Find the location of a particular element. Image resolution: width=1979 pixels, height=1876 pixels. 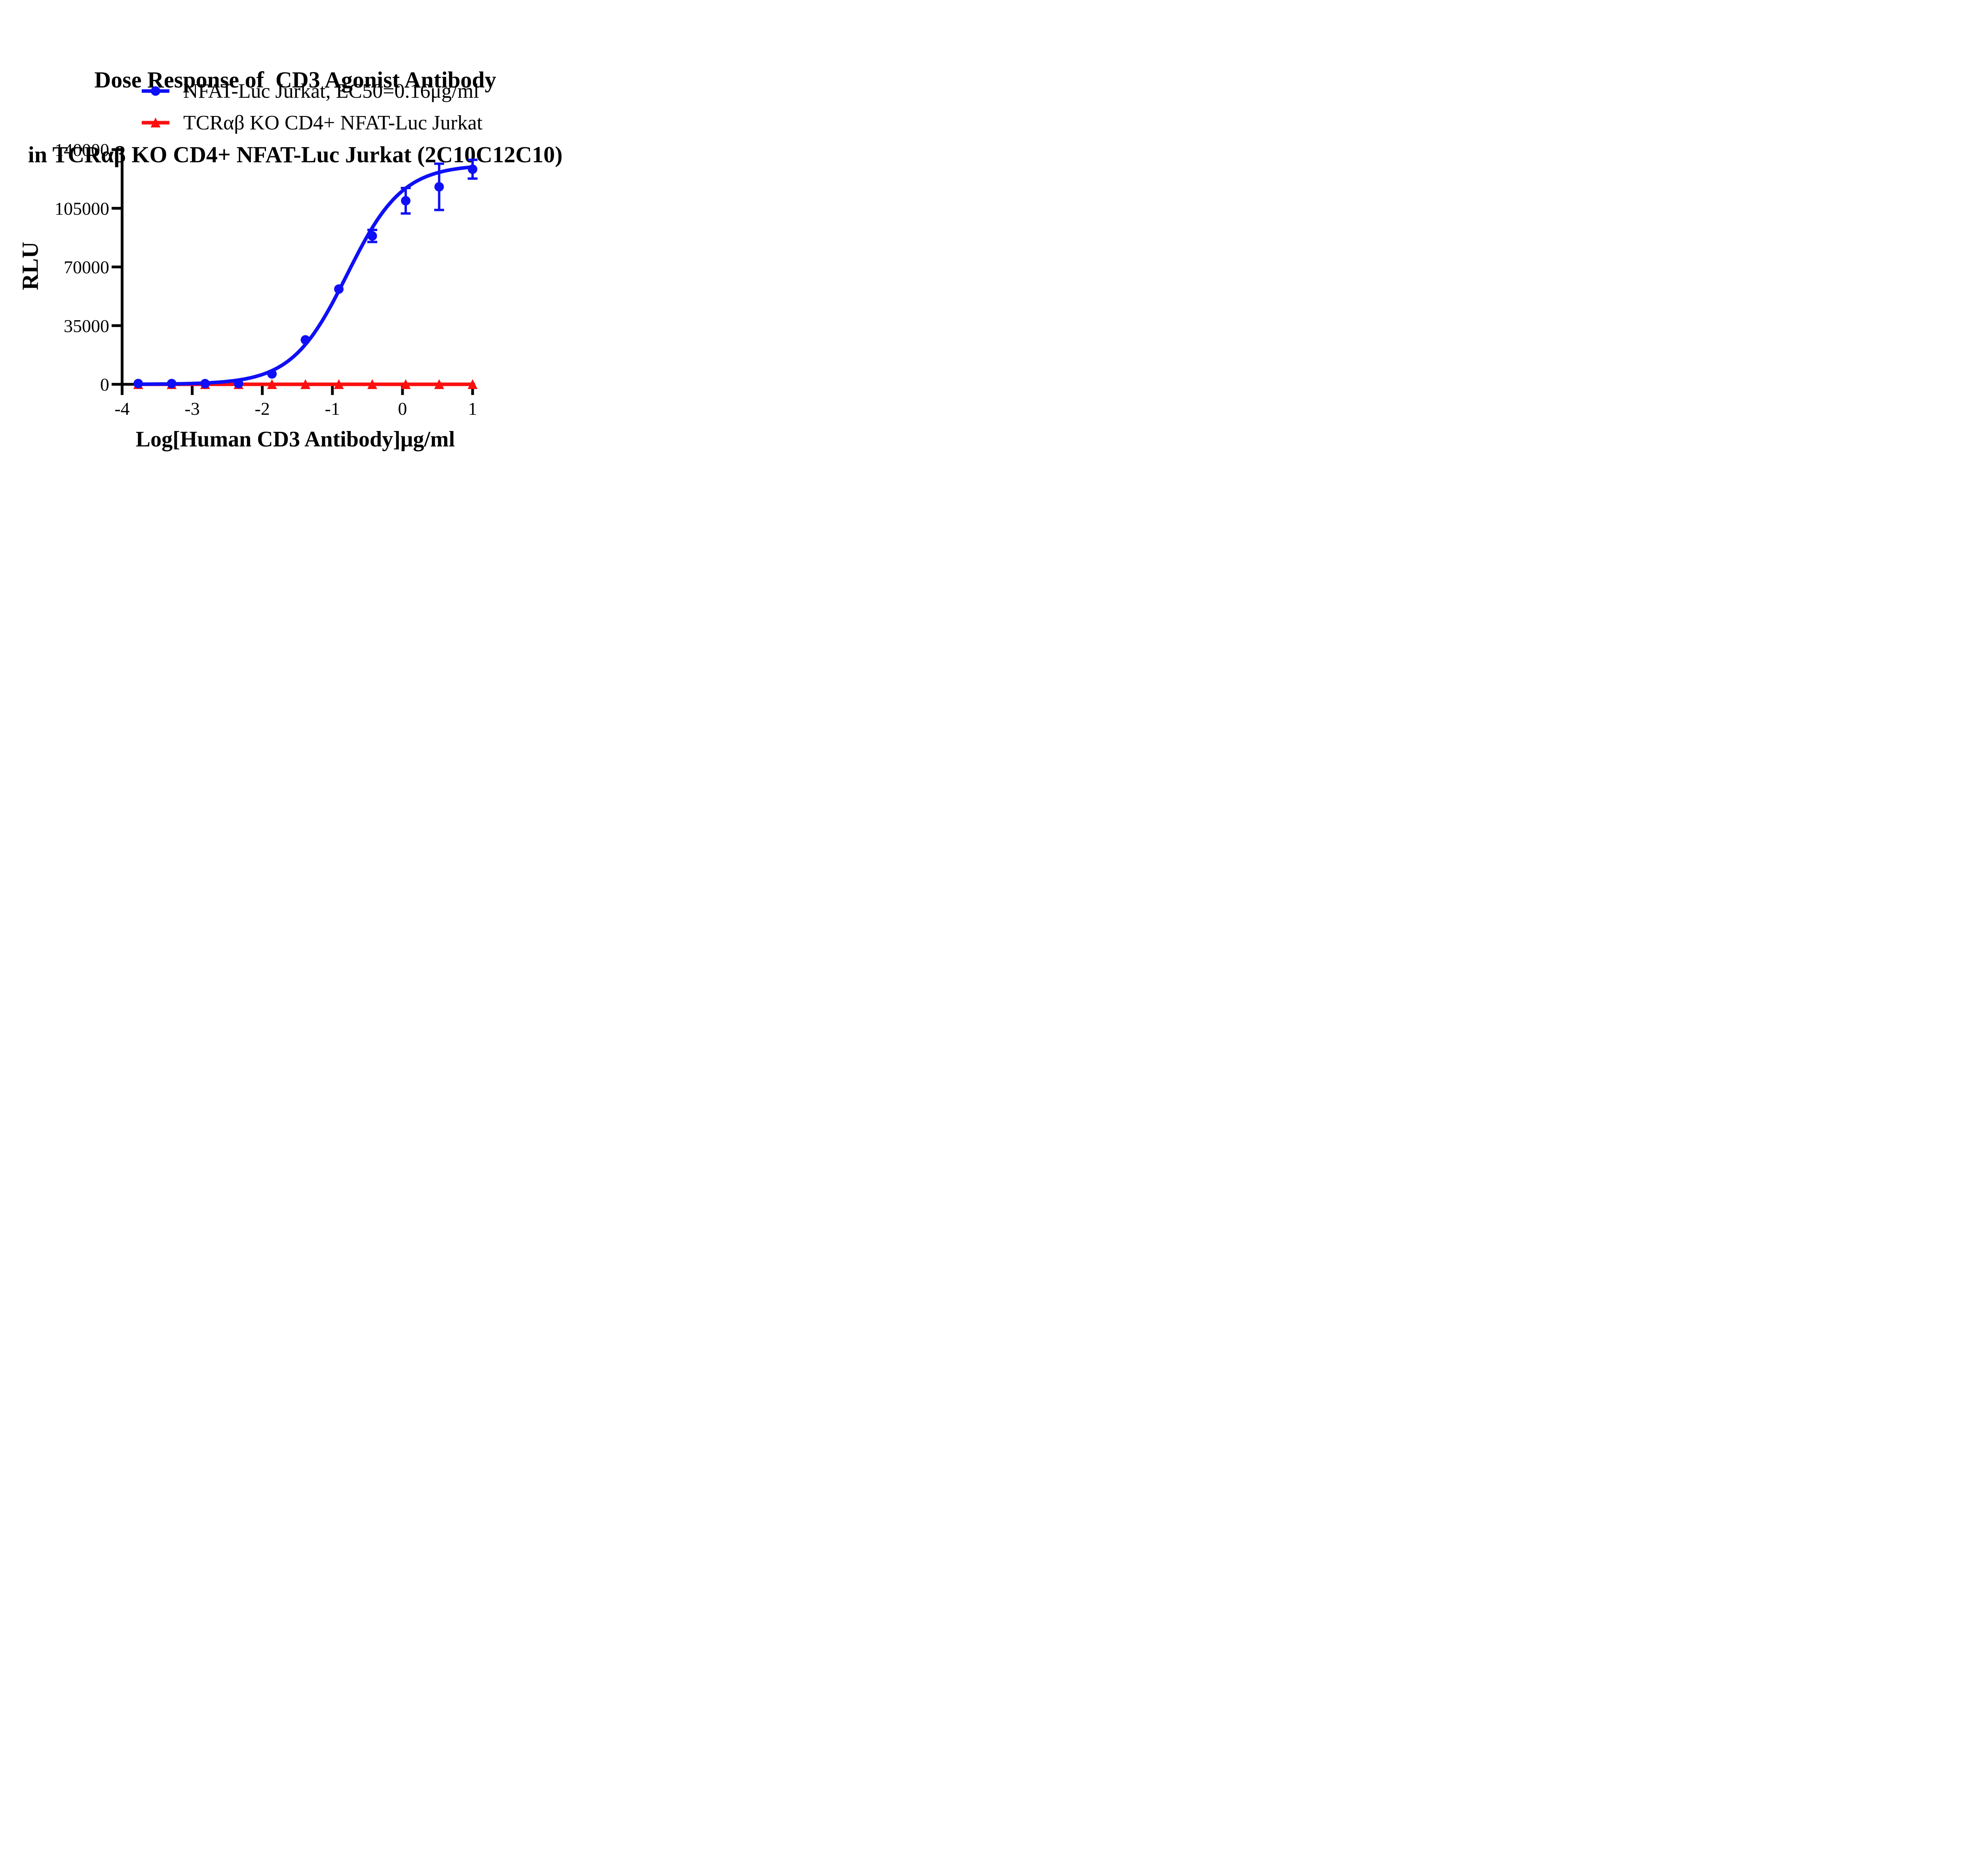

x-ticks: -4 -3 -2 -1 0 1 is located at coordinates (295, 402).